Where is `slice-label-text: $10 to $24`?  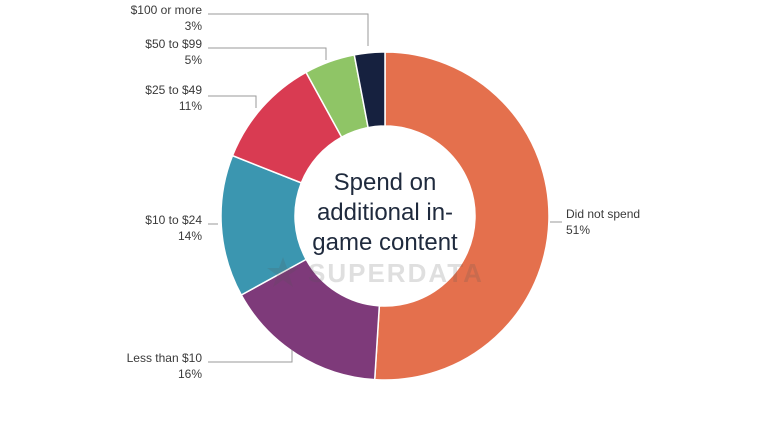 slice-label-text: $10 to $24 is located at coordinates (173, 220).